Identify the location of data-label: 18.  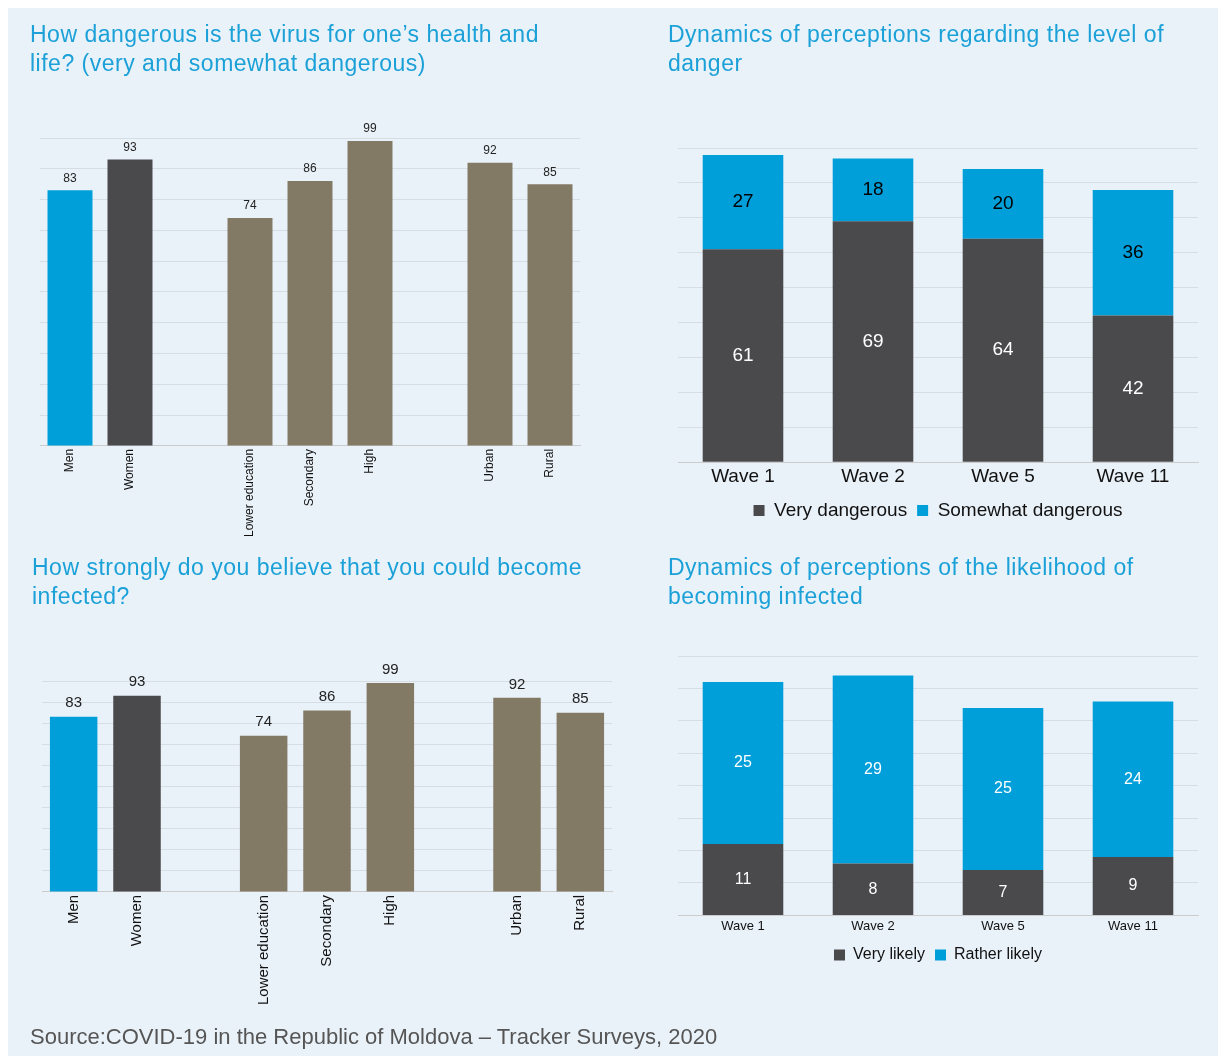
(873, 189).